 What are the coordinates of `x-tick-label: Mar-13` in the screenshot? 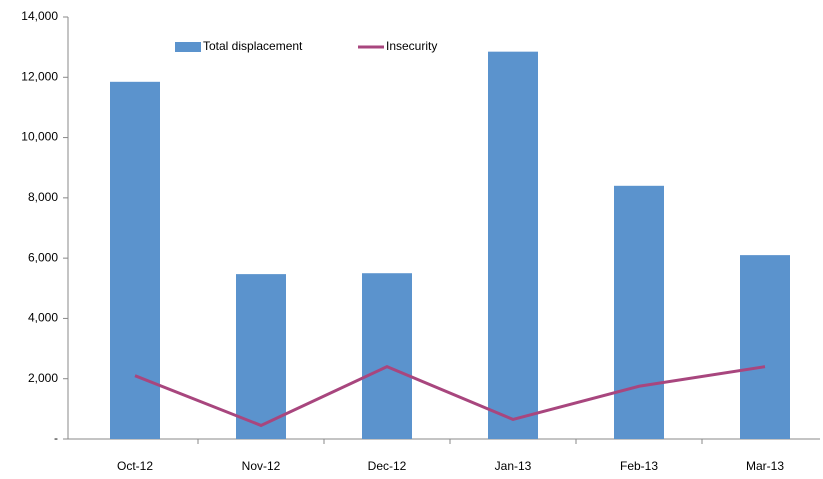 It's located at (765, 466).